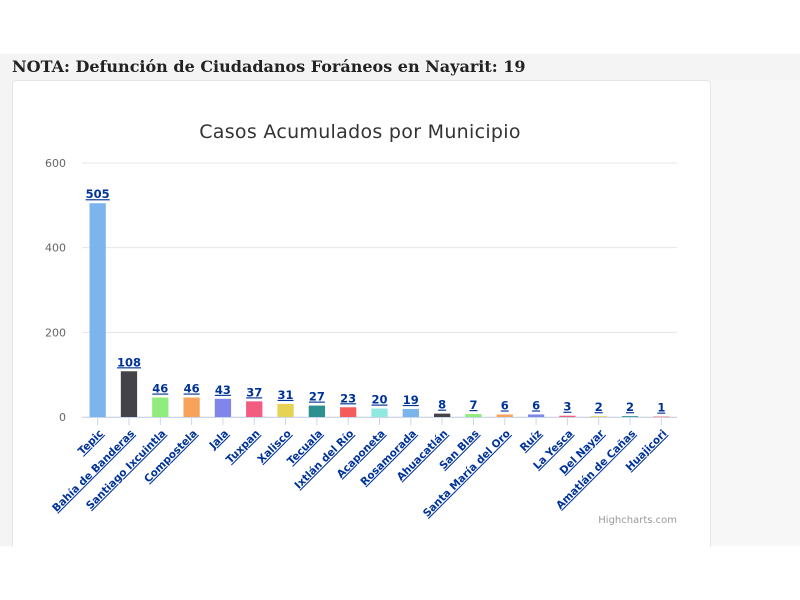  Describe the element at coordinates (55, 163) in the screenshot. I see `y-tick-label: 600` at that location.